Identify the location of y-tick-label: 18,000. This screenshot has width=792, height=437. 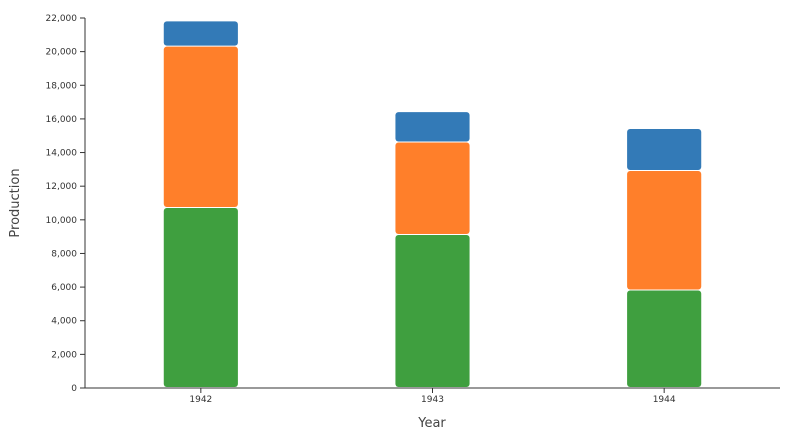
(62, 86).